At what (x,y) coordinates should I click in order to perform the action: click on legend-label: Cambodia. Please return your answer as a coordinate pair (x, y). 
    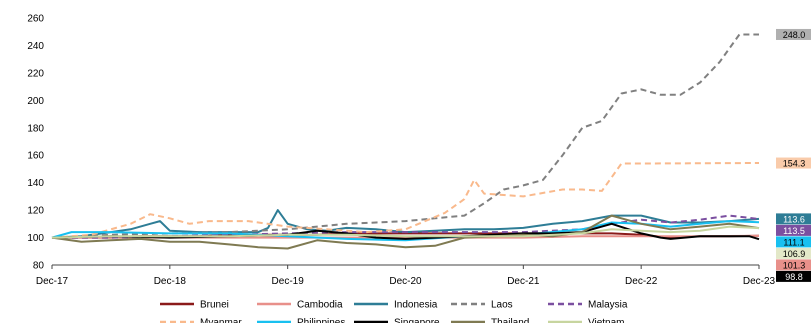
    Looking at the image, I should click on (320, 305).